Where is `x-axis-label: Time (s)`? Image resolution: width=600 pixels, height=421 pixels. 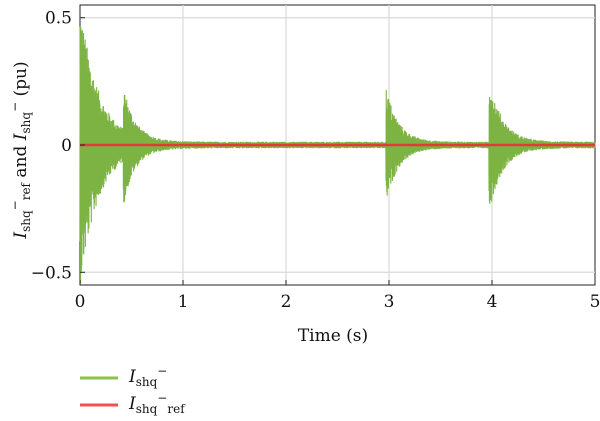 x-axis-label: Time (s) is located at coordinates (333, 336).